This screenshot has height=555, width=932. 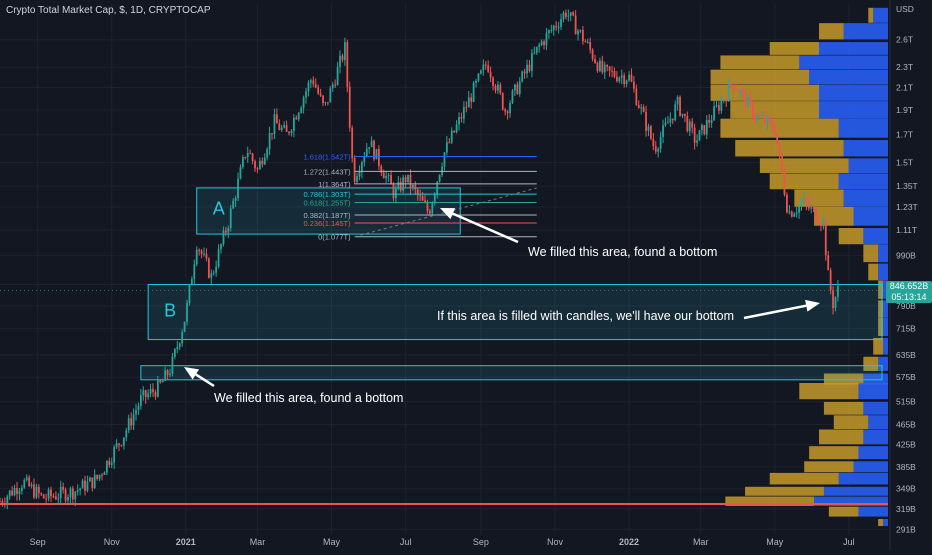 I want to click on y-tick-label: 291B, so click(x=906, y=529).